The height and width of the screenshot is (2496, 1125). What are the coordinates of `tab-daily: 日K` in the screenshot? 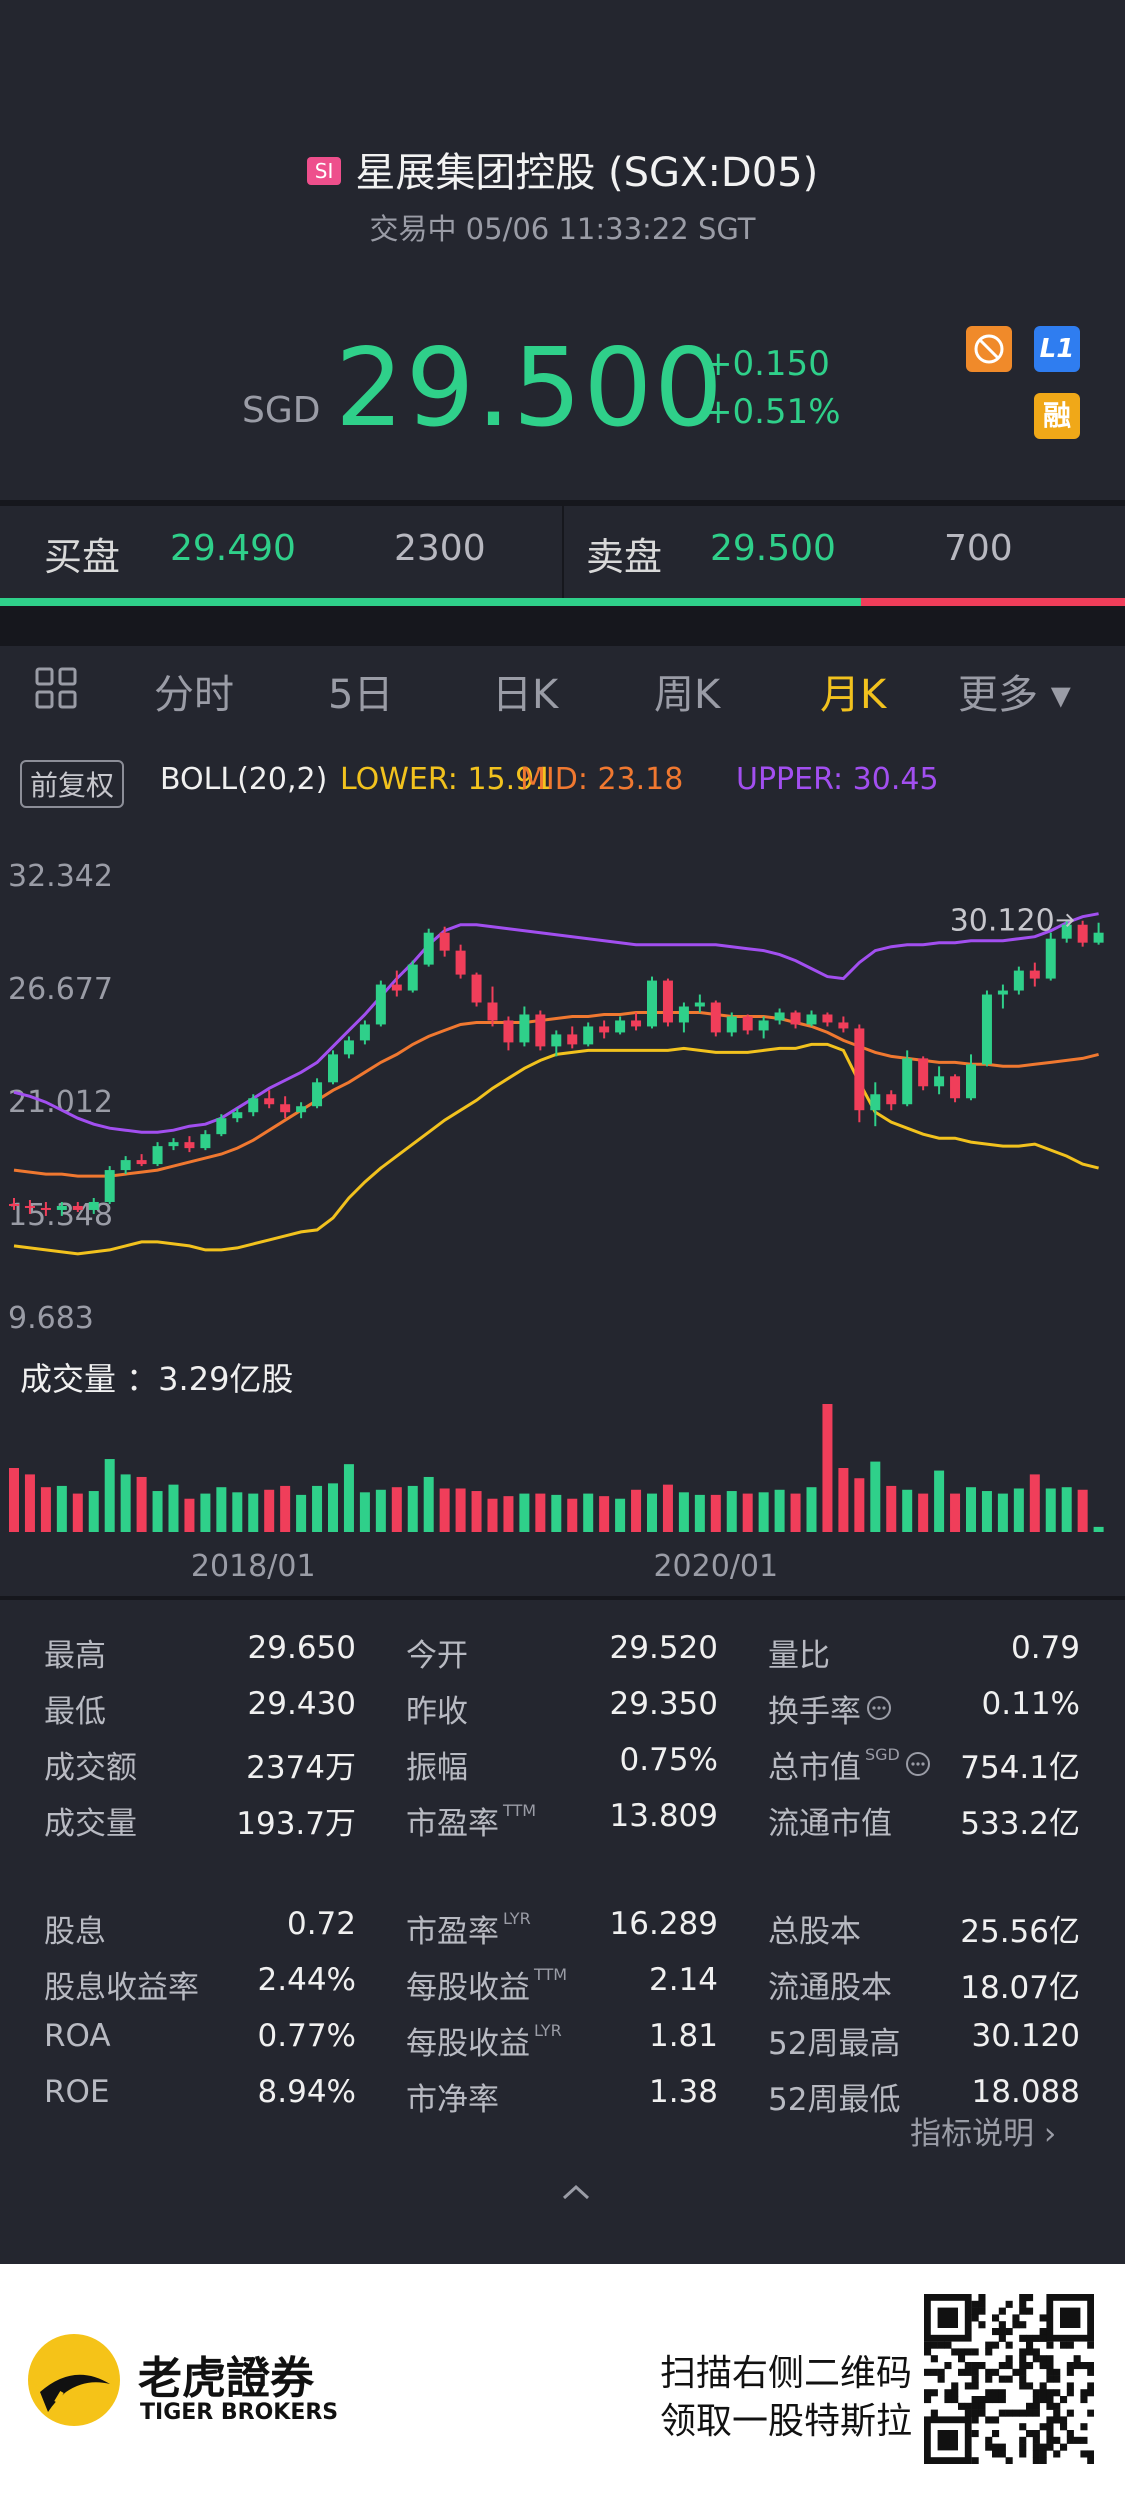 It's located at (525, 695).